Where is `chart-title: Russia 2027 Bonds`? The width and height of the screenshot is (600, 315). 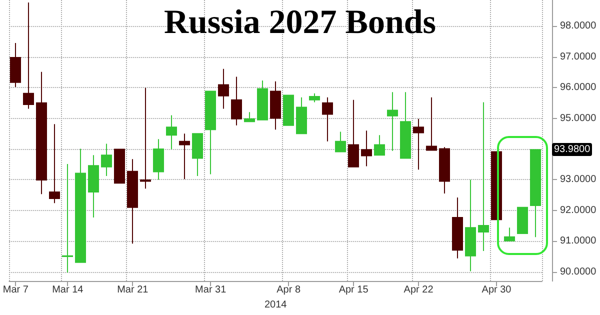 chart-title: Russia 2027 Bonds is located at coordinates (300, 22).